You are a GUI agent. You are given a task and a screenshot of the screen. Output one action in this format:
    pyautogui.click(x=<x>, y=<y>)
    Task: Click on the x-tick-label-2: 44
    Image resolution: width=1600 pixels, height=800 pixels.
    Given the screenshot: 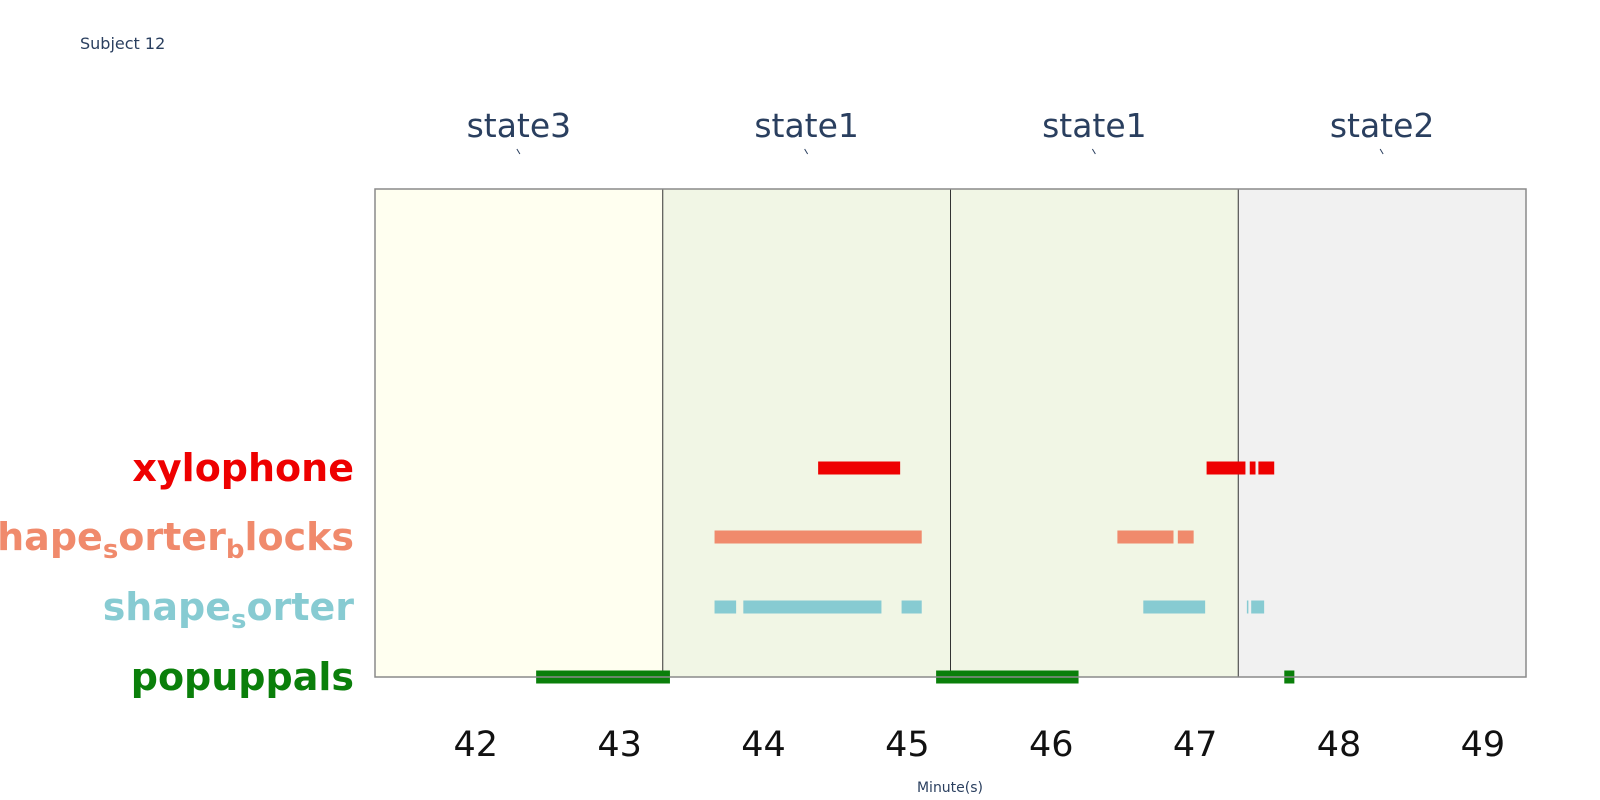 What is the action you would take?
    pyautogui.click(x=763, y=745)
    